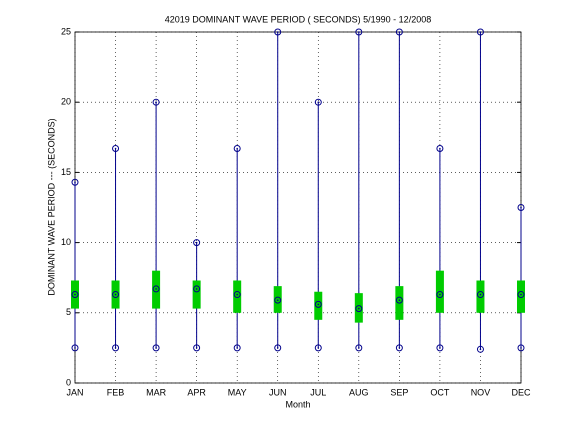  Describe the element at coordinates (278, 392) in the screenshot. I see `x-tick-label: JUN` at that location.